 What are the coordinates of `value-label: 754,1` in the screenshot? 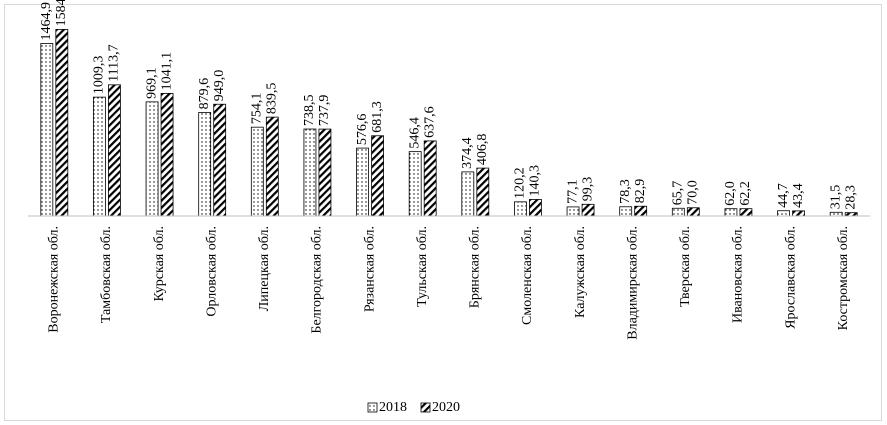 It's located at (257, 109).